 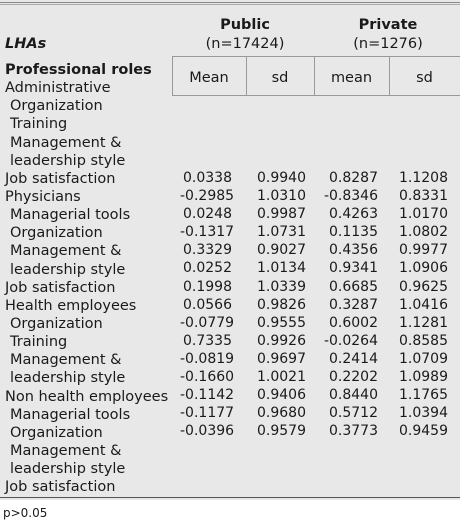 What do you see at coordinates (281, 304) in the screenshot?
I see `public-sd-cell: 0.9826` at bounding box center [281, 304].